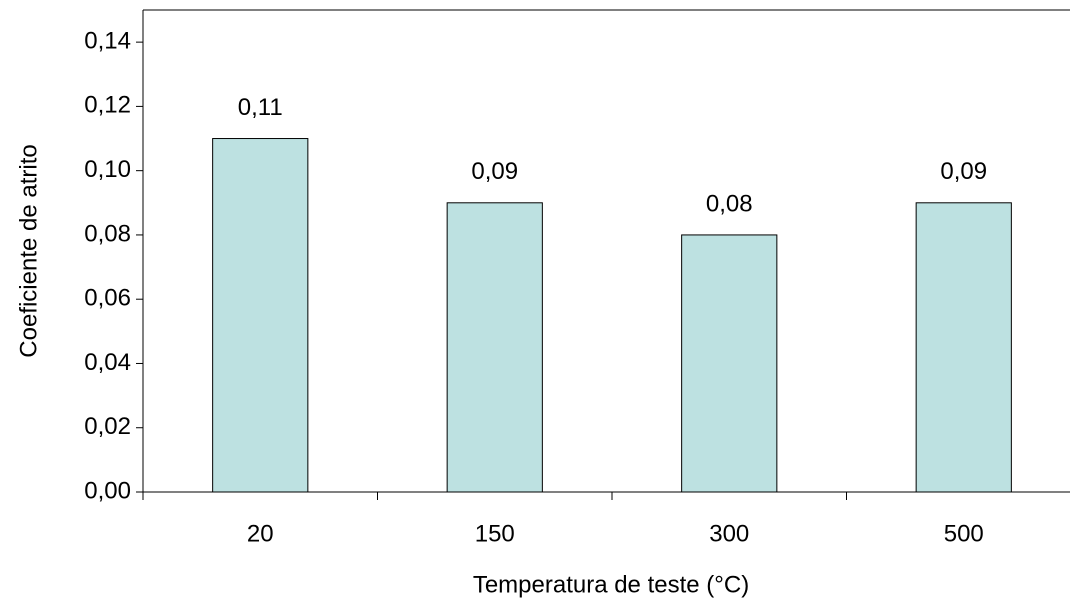 This screenshot has height=612, width=1070. Describe the element at coordinates (28, 250) in the screenshot. I see `y-axis-label: Coeficiente de atrito` at that location.